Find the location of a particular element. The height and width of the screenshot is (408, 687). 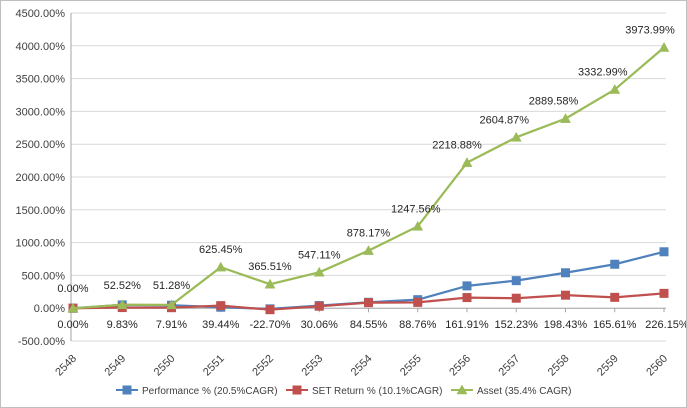

x-tick-label: 2553 is located at coordinates (313, 366).